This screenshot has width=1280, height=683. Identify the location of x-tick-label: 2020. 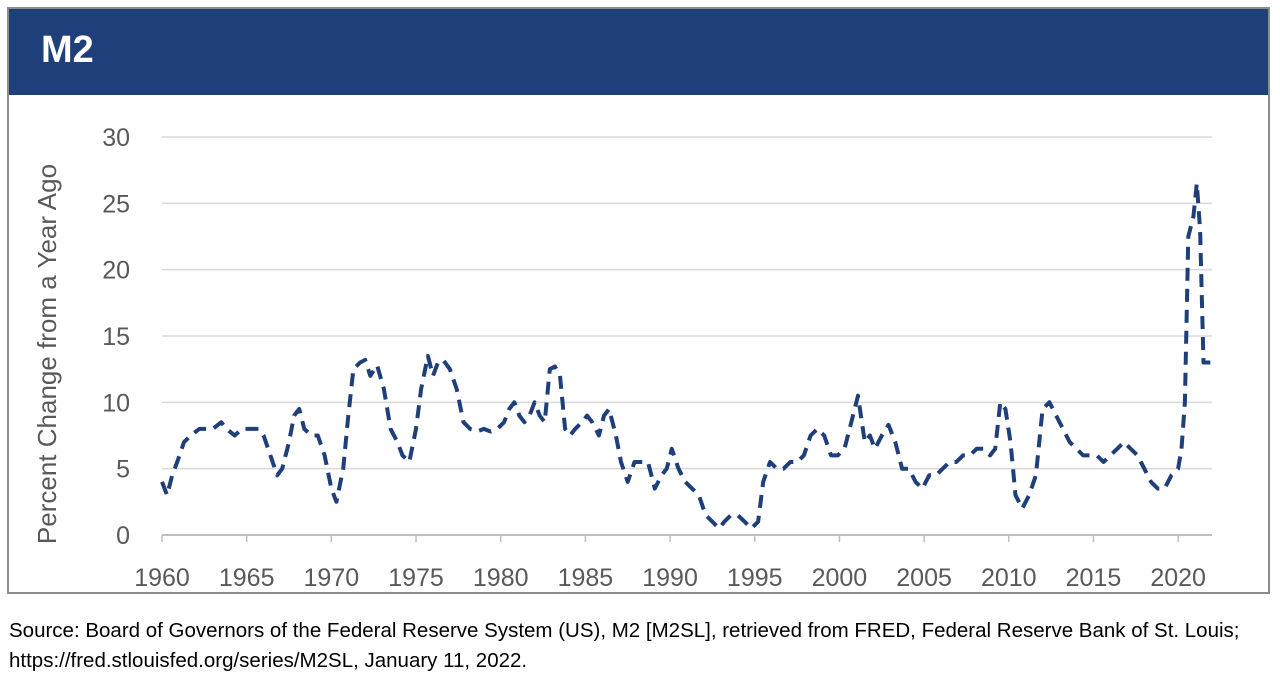
(1178, 578).